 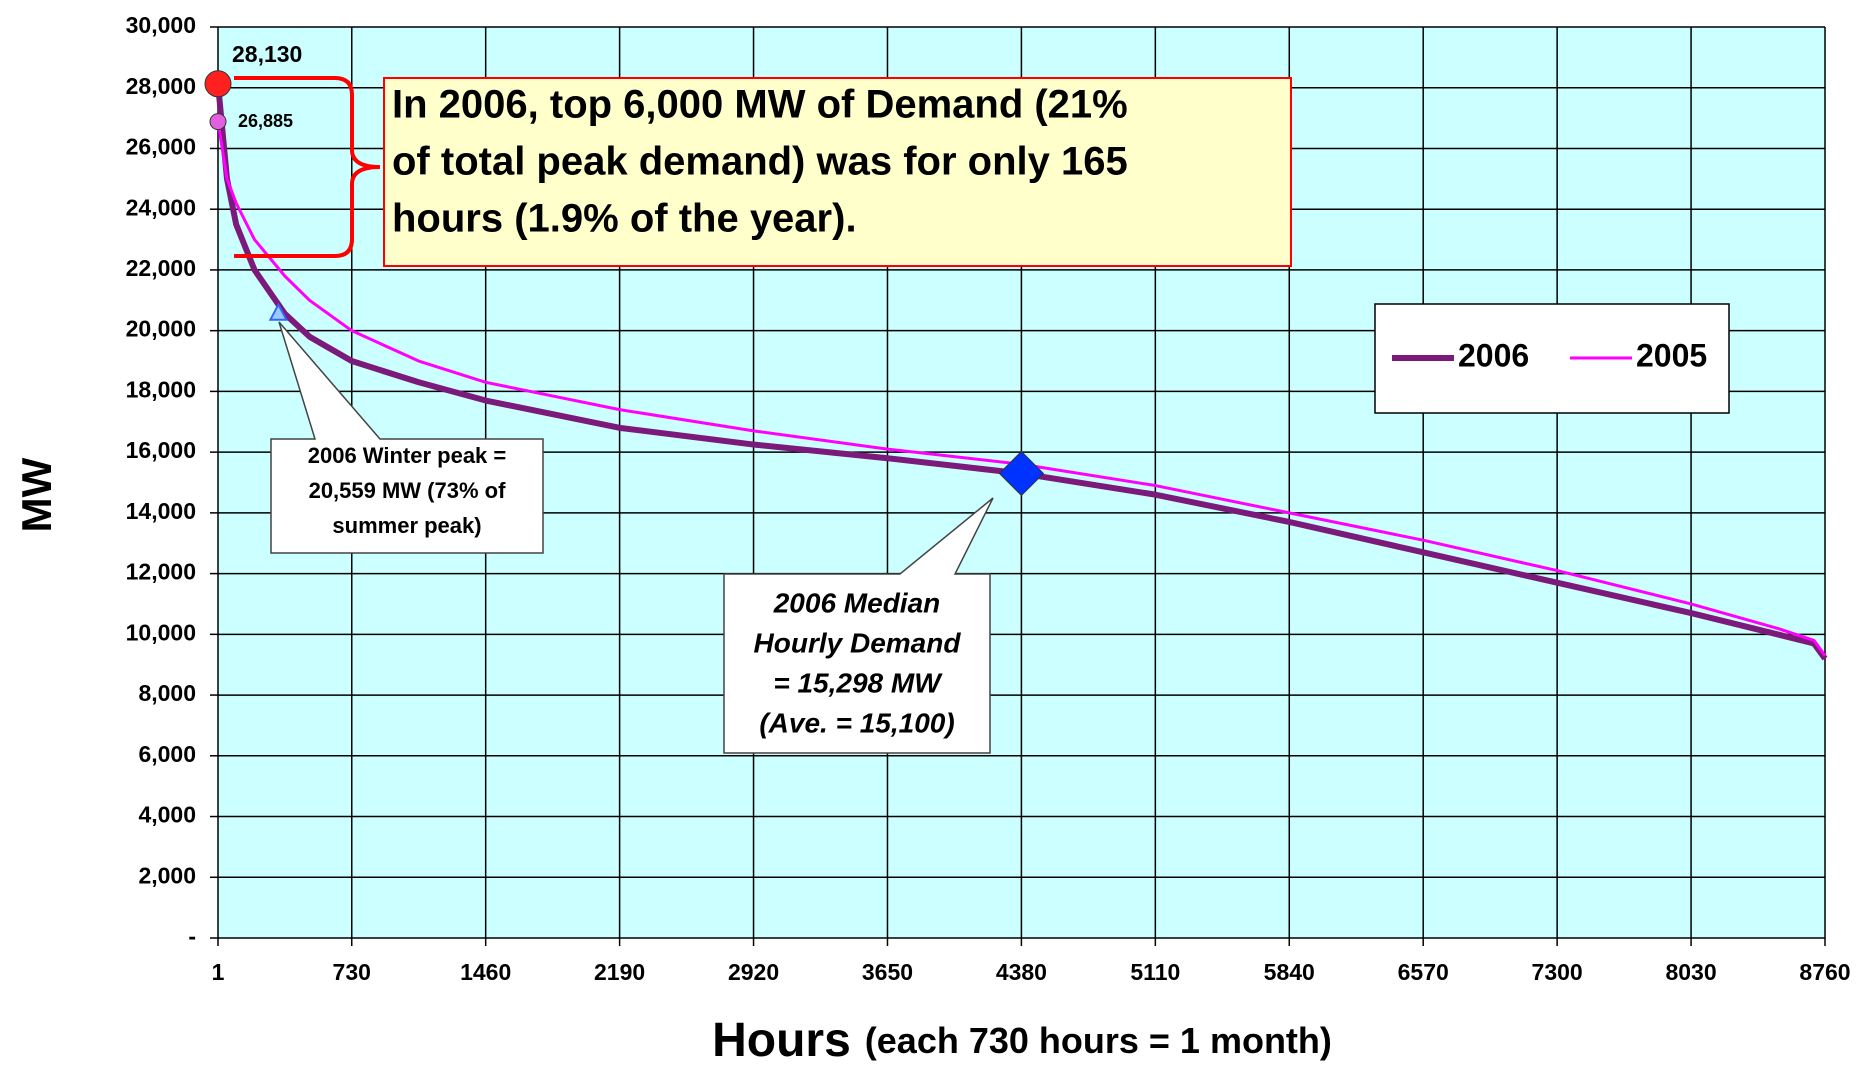 I want to click on median-callout, so click(x=858, y=625).